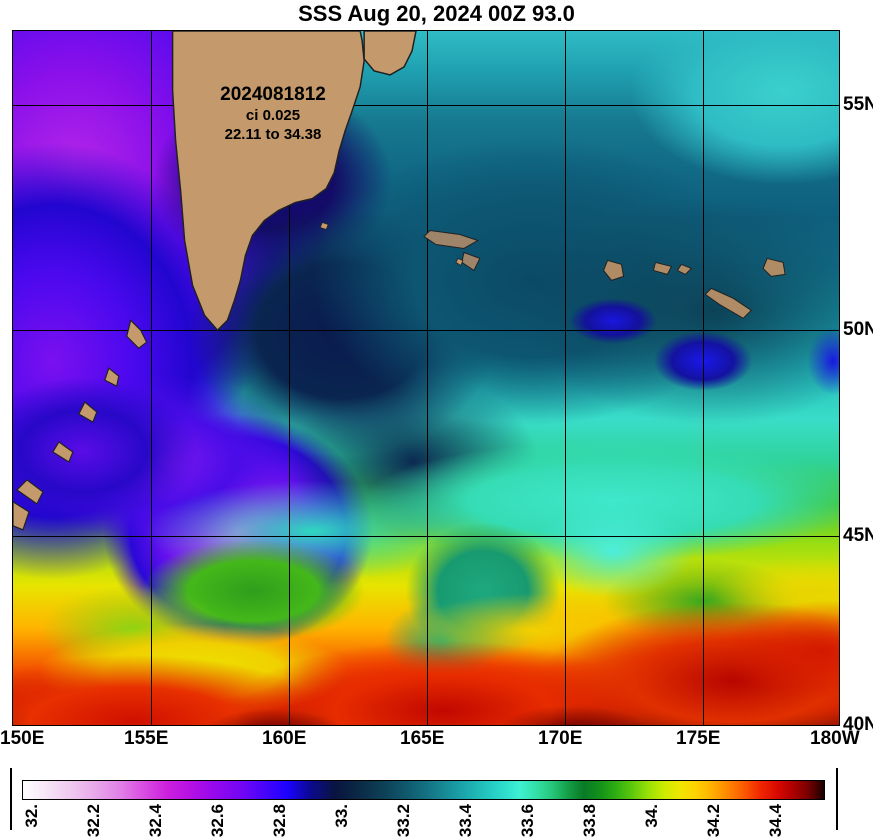 This screenshot has height=837, width=873. What do you see at coordinates (451, 239) in the screenshot?
I see `commander-island-bering` at bounding box center [451, 239].